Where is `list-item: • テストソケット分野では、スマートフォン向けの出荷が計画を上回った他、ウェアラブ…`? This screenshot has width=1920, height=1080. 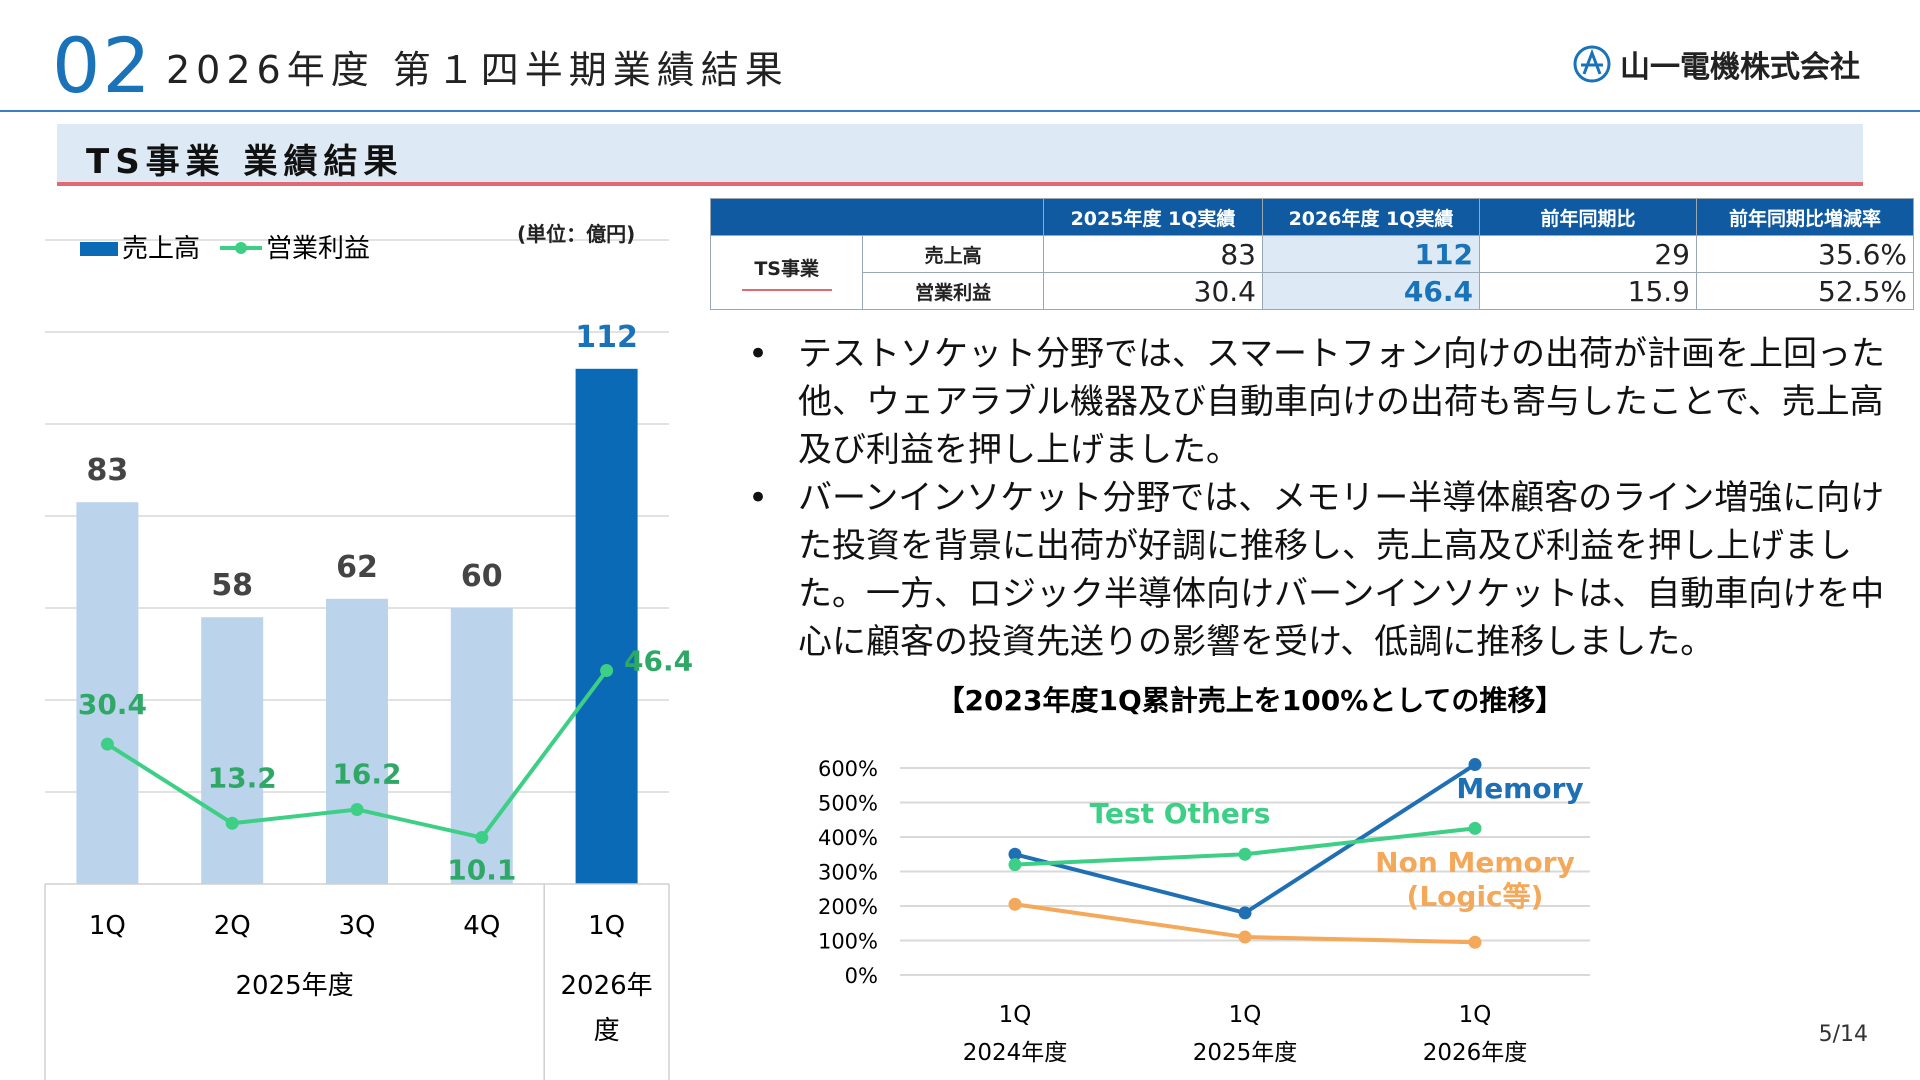 list-item: • テストソケット分野では、スマートフォン向けの出荷が計画を上回った他、ウェアラブ… is located at coordinates (1323, 402).